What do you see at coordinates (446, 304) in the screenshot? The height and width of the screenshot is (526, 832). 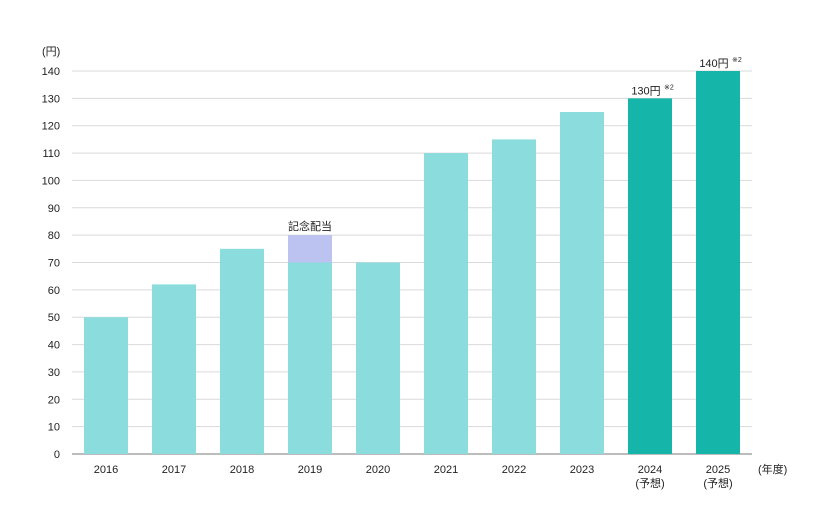 I see `bar-2021` at bounding box center [446, 304].